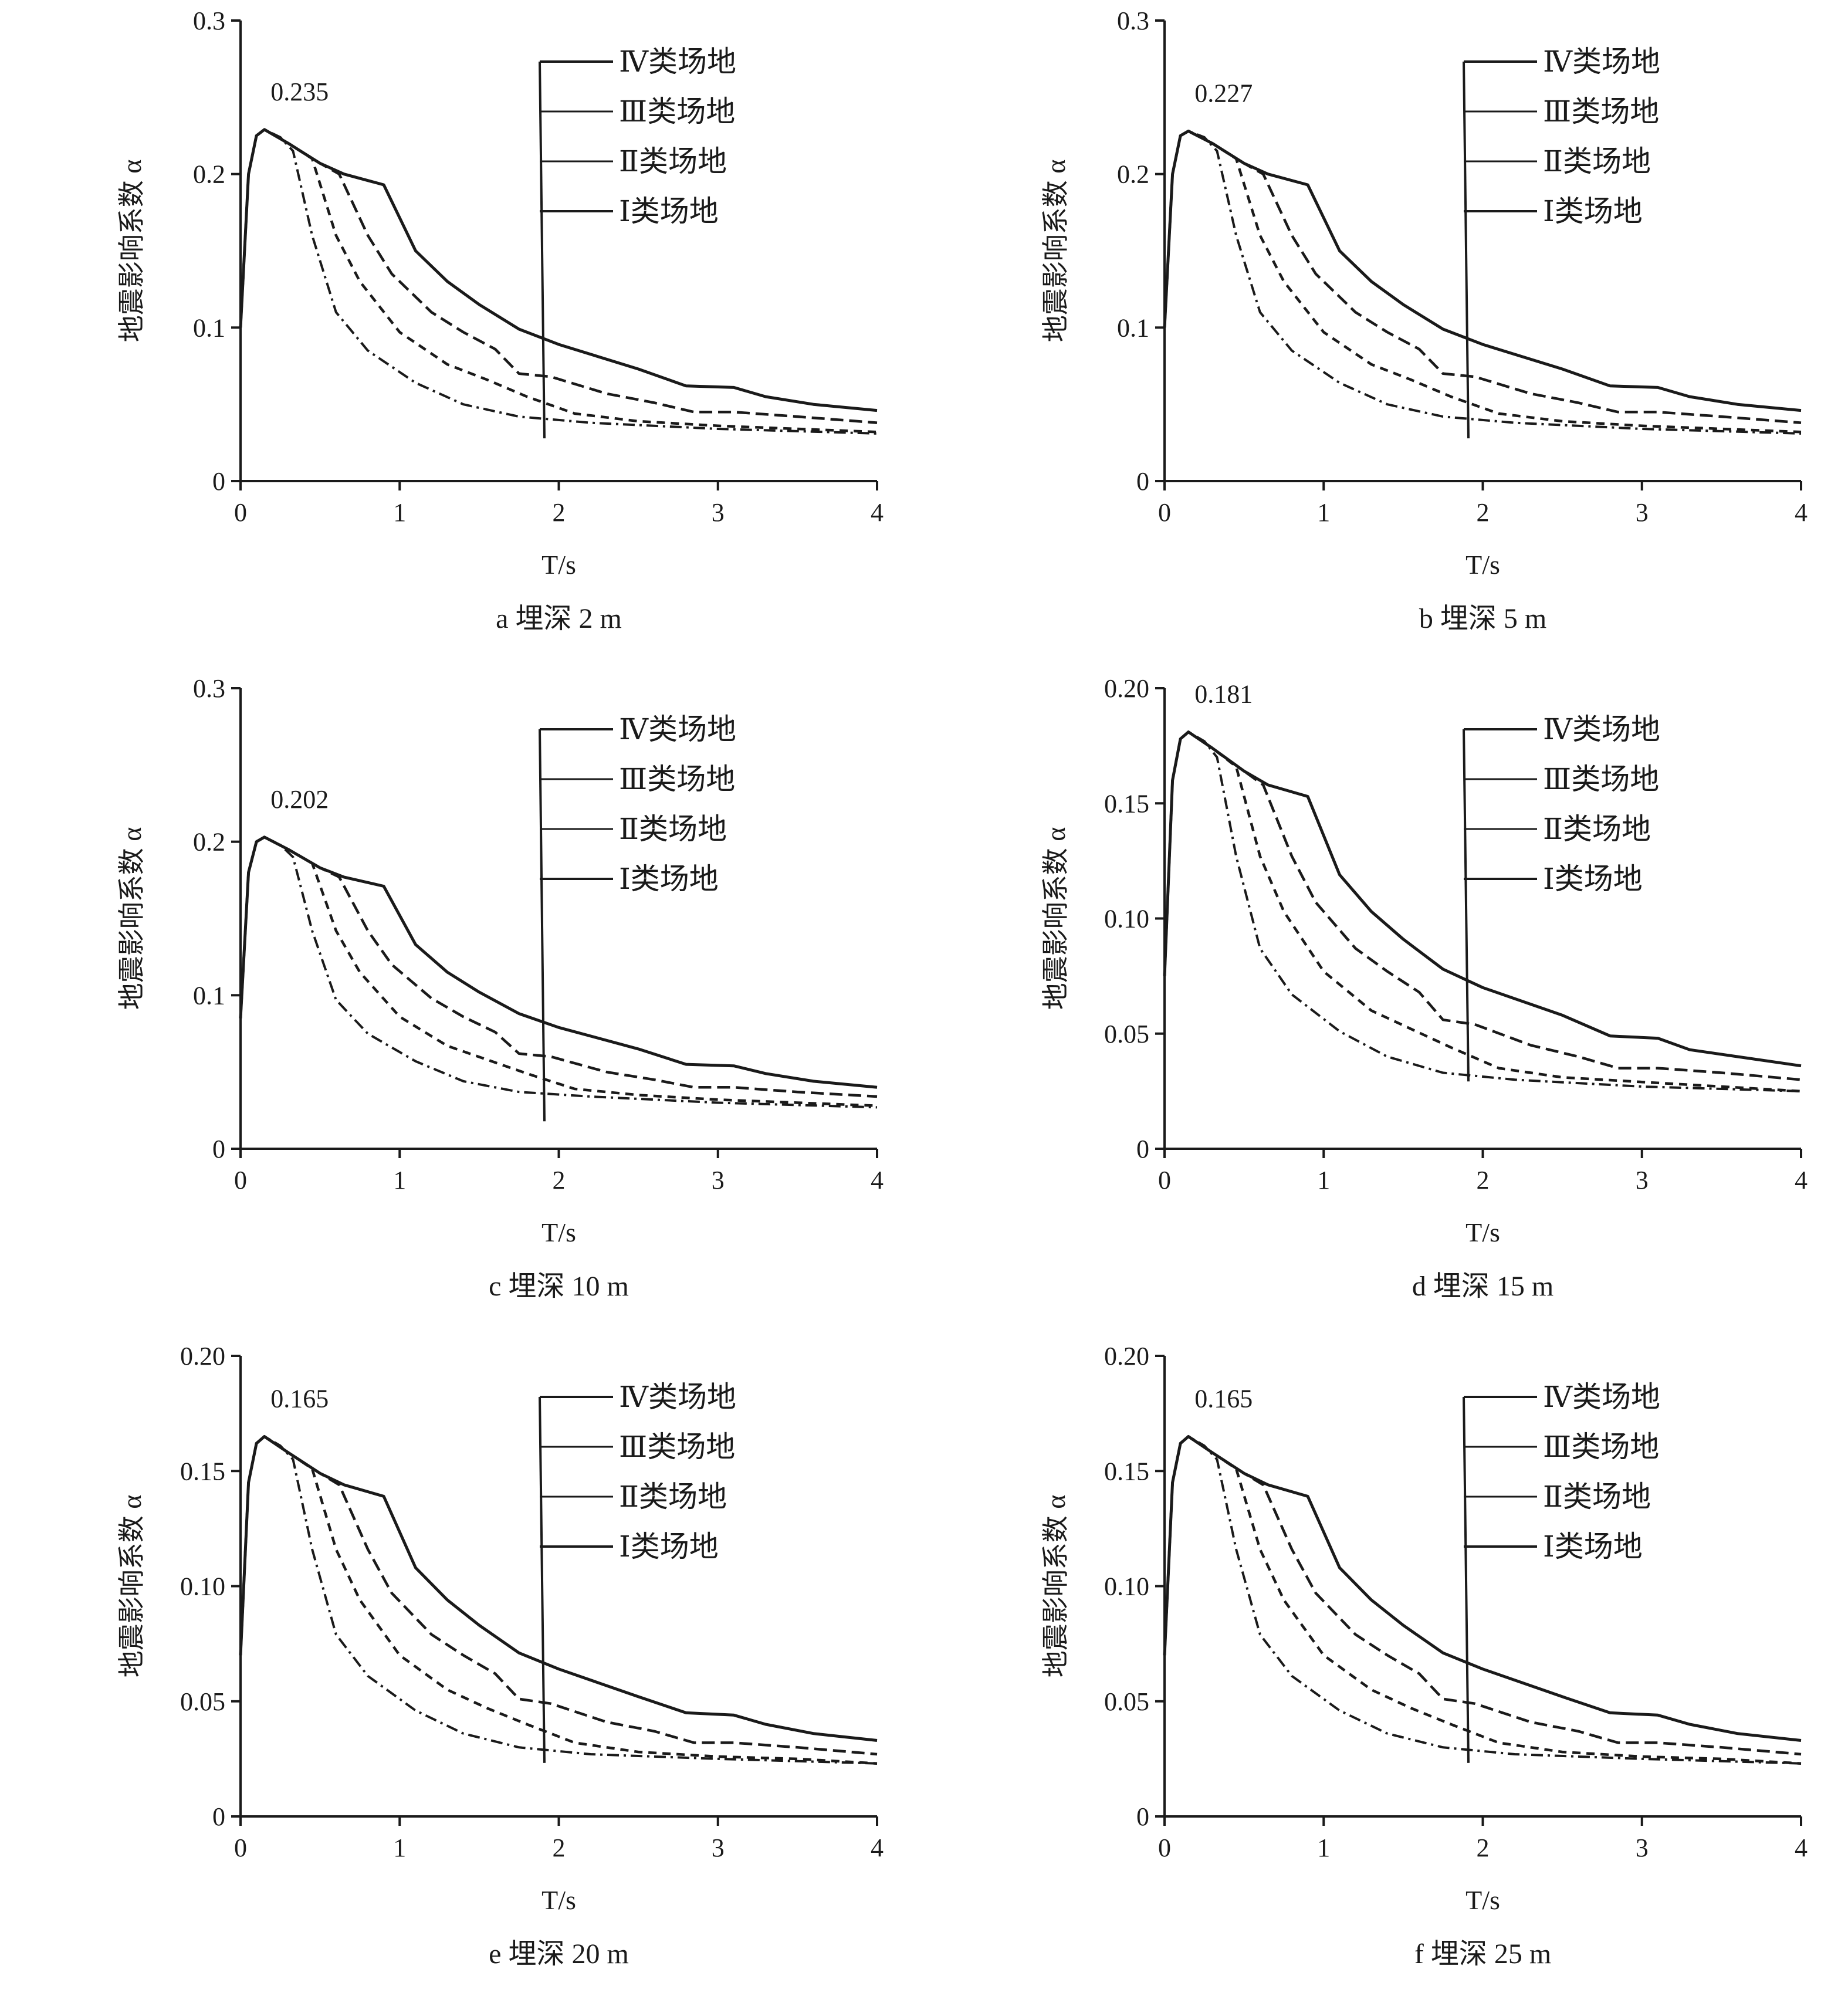  What do you see at coordinates (299, 799) in the screenshot?
I see `peak-value-annotation: 0.202` at bounding box center [299, 799].